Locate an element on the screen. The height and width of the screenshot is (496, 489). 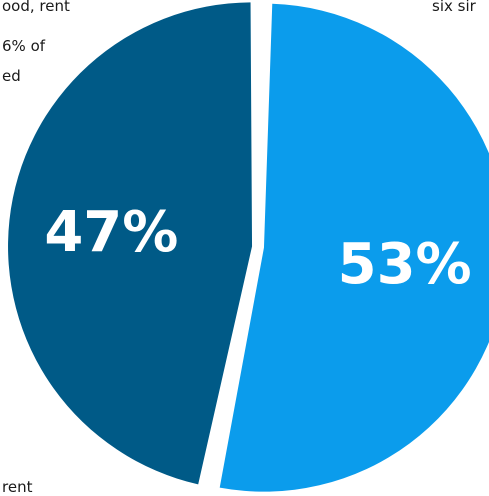
pie-slice-label-1: 47% is located at coordinates (111, 232).